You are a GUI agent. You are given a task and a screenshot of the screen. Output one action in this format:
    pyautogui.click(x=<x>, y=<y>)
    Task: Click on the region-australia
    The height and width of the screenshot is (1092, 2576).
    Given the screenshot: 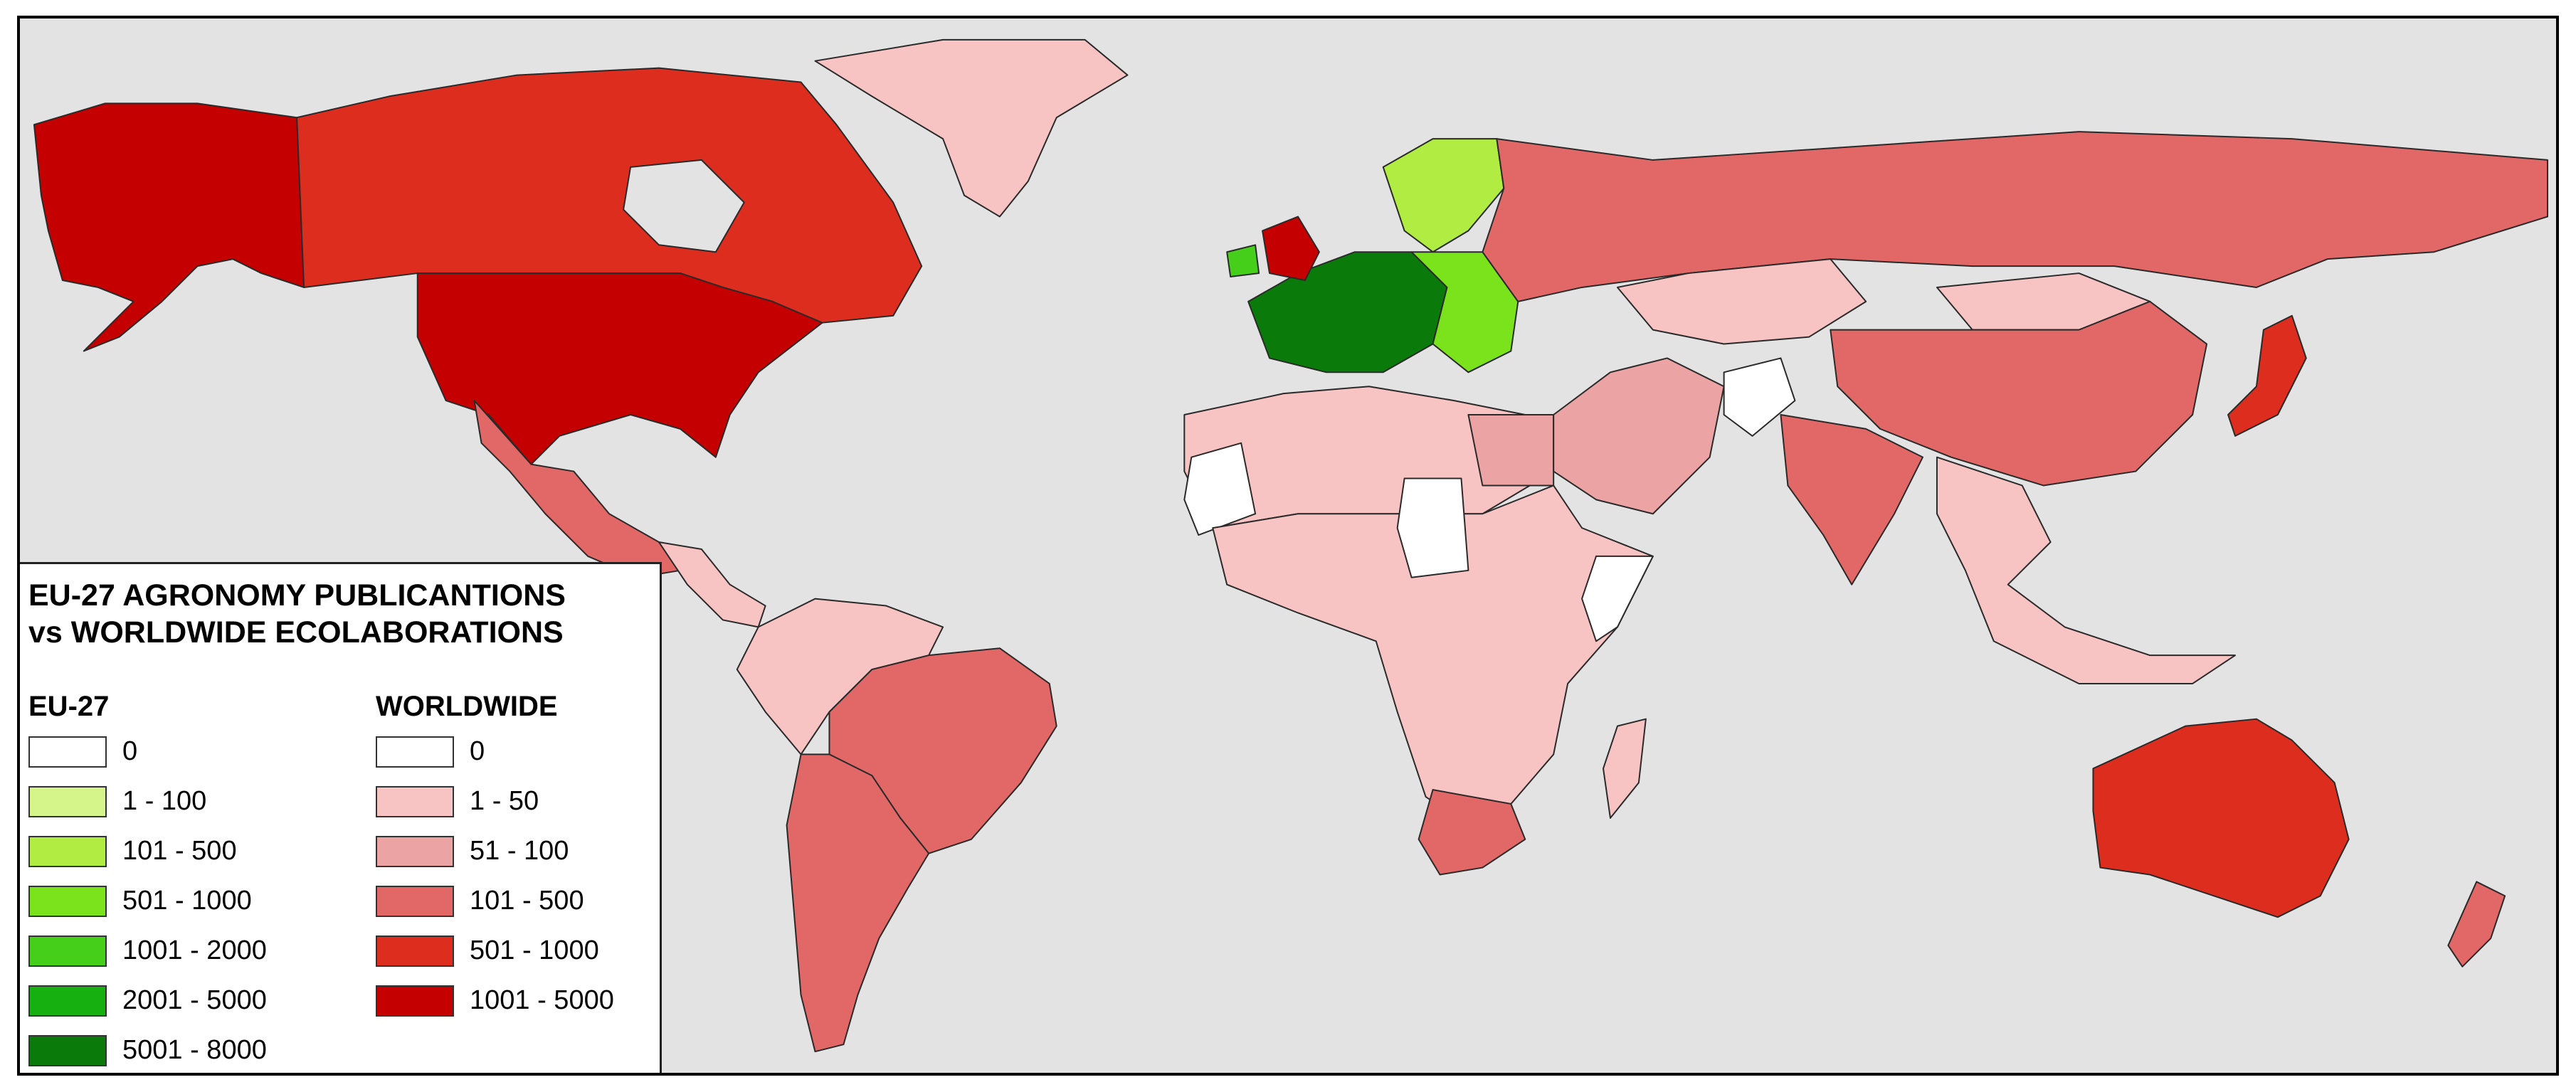 What is the action you would take?
    pyautogui.click(x=2221, y=818)
    